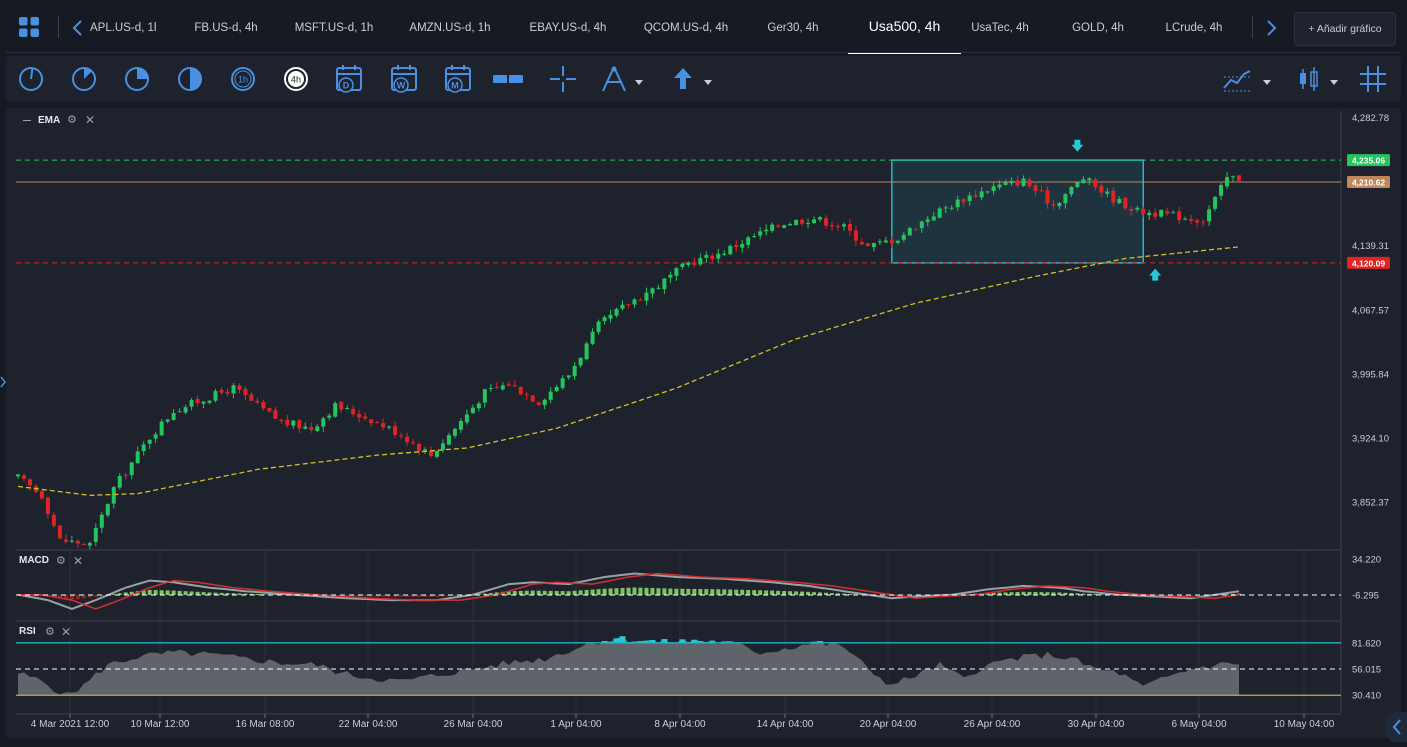 The width and height of the screenshot is (1407, 747). What do you see at coordinates (123, 26) in the screenshot?
I see `tab-apl-us-d: APL.US-d, 1h` at bounding box center [123, 26].